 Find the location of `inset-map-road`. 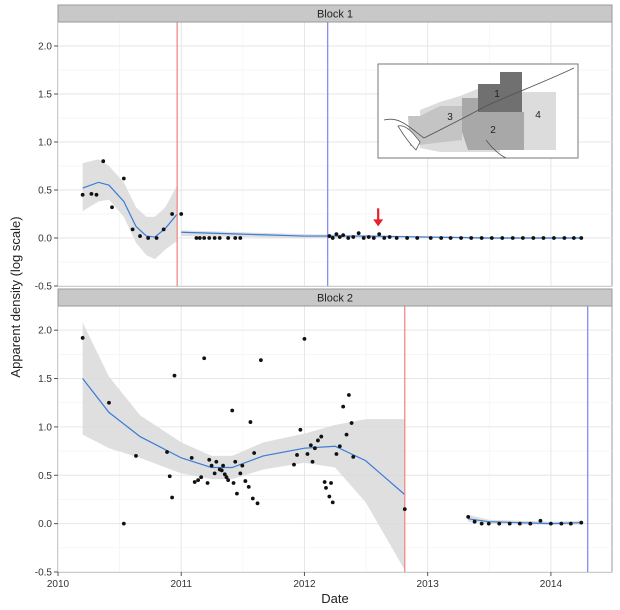

inset-map-road is located at coordinates (496, 149).